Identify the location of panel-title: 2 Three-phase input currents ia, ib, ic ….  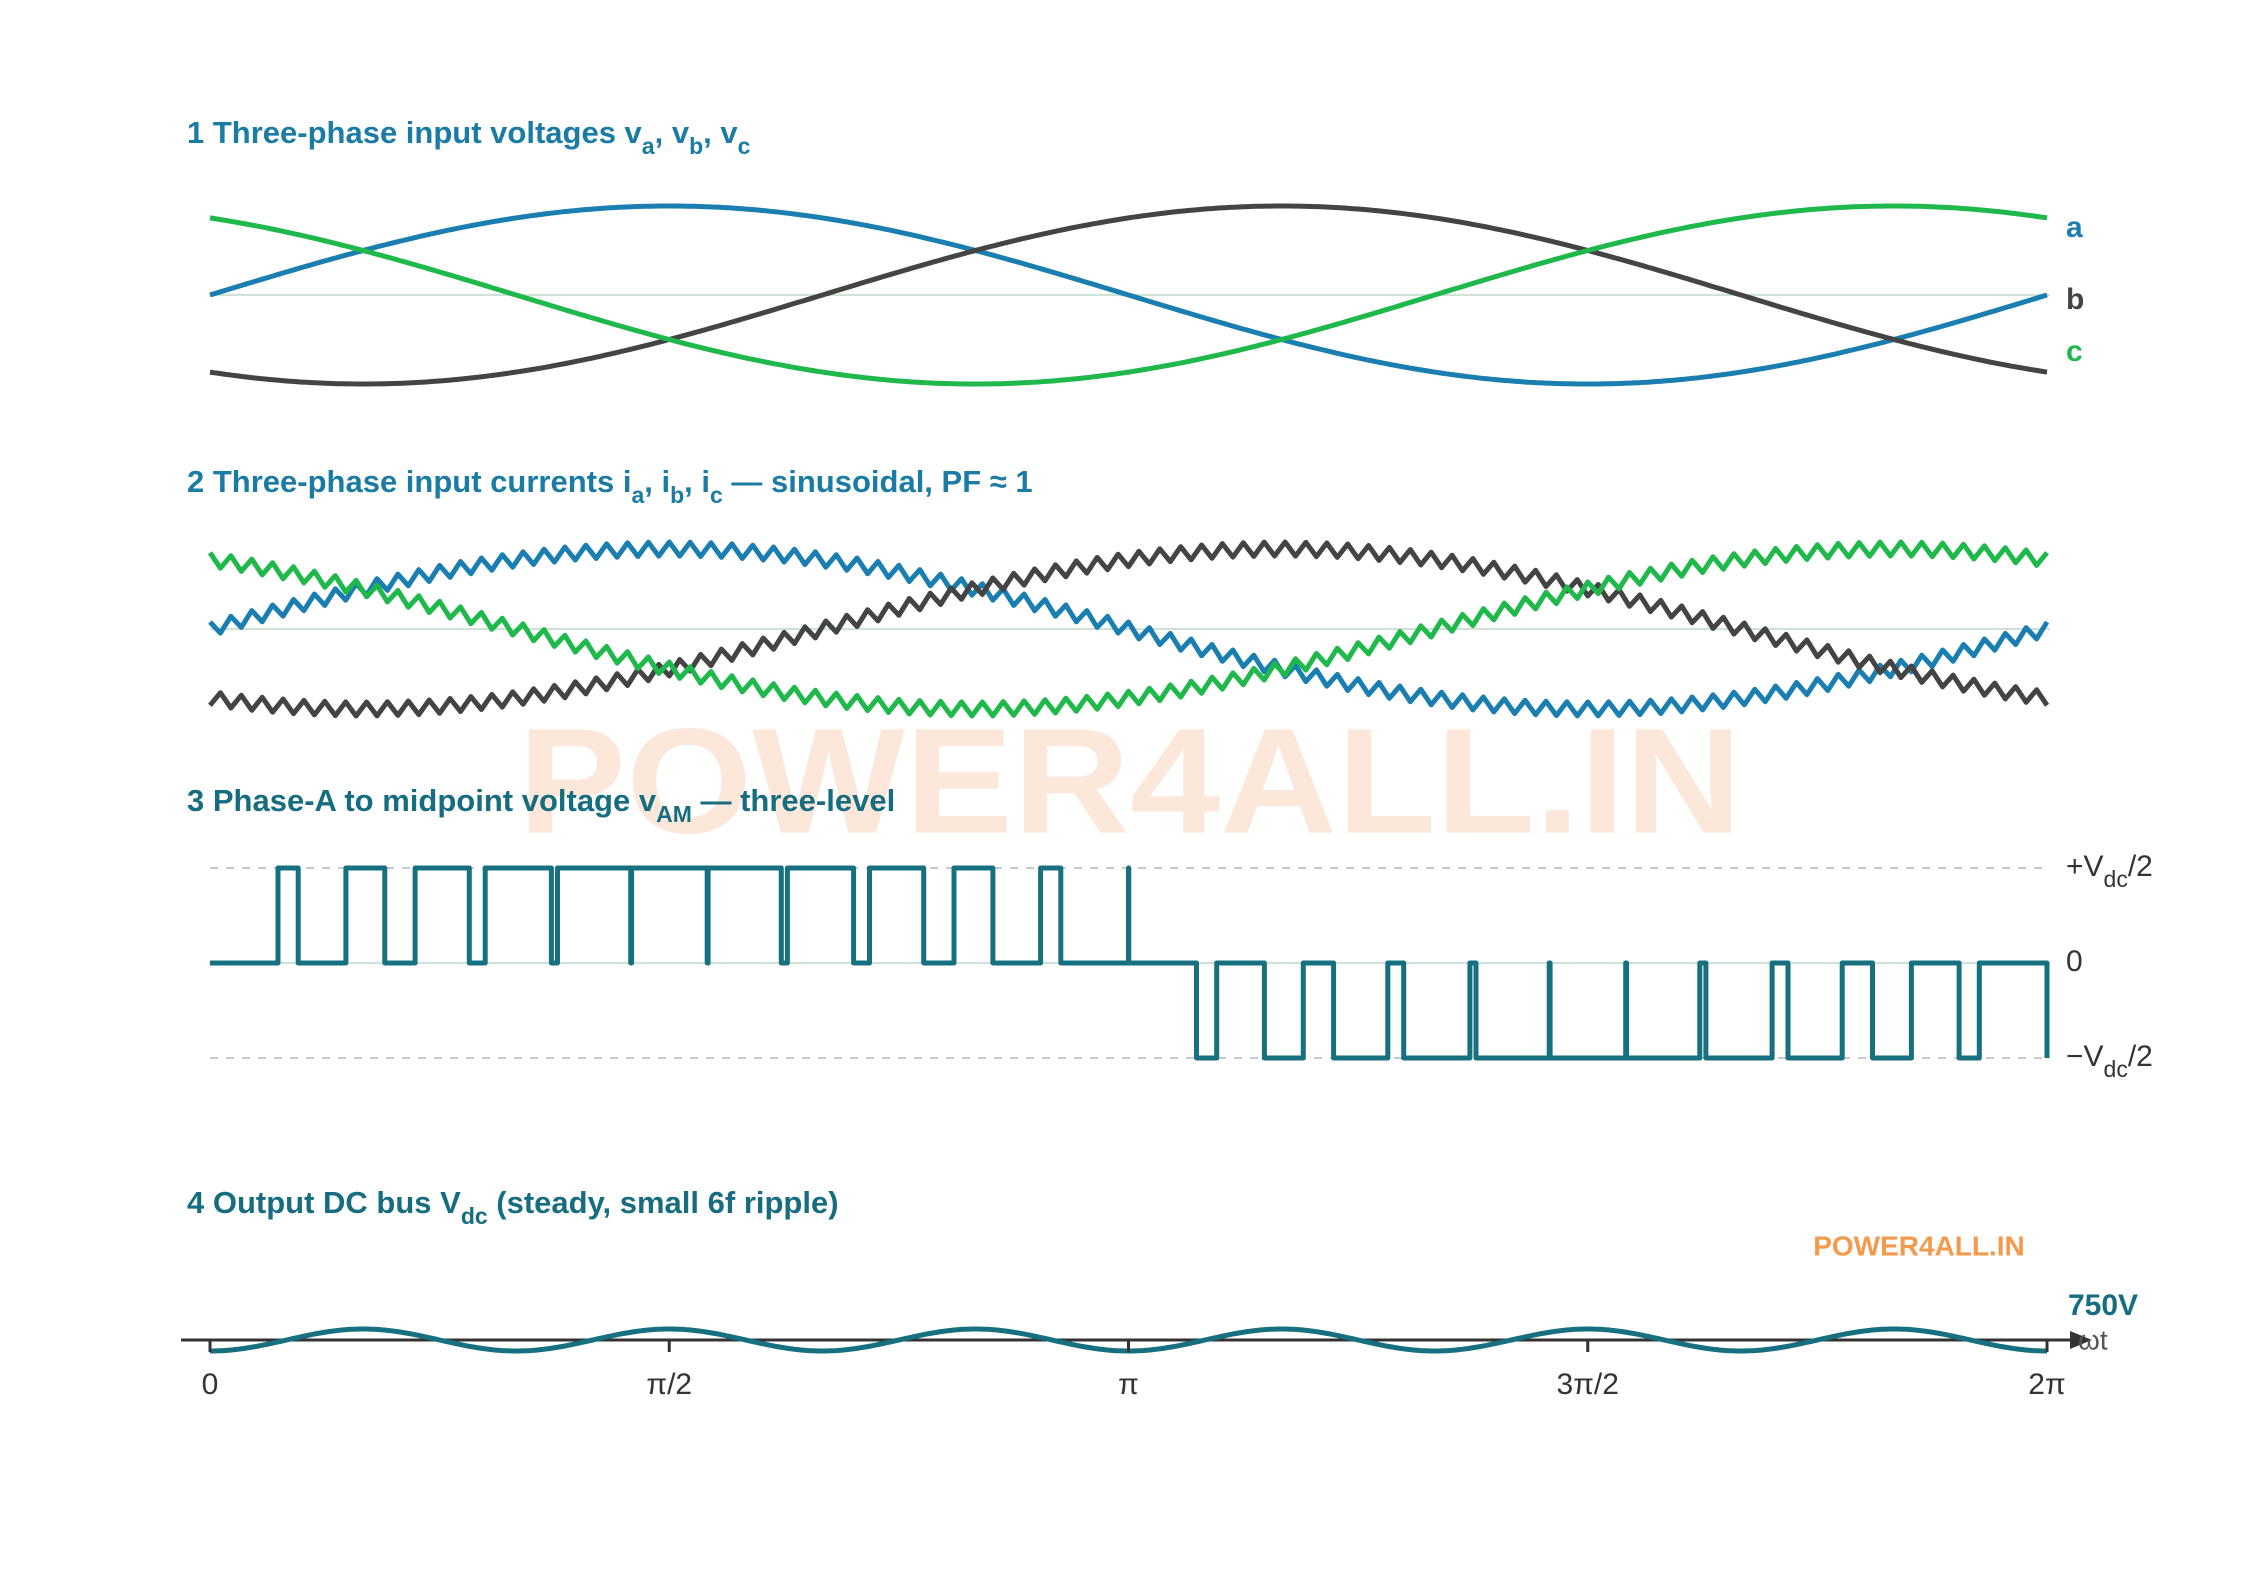
(610, 486).